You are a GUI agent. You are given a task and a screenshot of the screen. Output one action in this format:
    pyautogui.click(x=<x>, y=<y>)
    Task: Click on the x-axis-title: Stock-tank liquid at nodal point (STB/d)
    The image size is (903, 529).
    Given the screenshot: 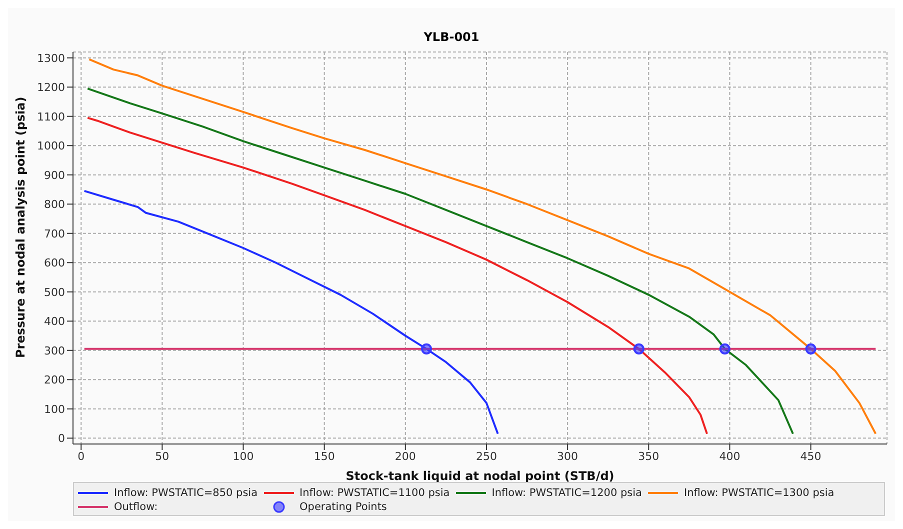 What is the action you would take?
    pyautogui.click(x=480, y=476)
    